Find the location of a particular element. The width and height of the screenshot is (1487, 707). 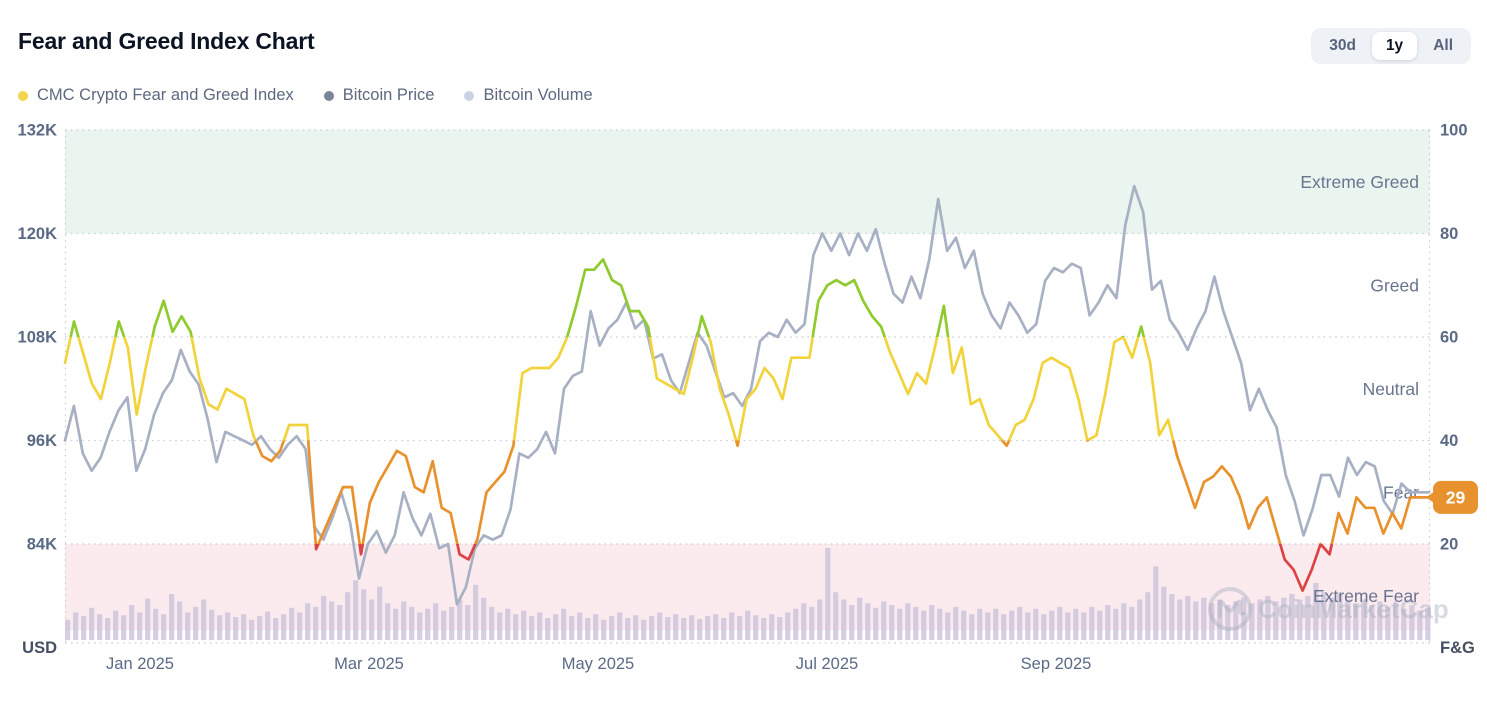

legend-item-label: CMC Crypto Fear and Greed Index is located at coordinates (165, 95).